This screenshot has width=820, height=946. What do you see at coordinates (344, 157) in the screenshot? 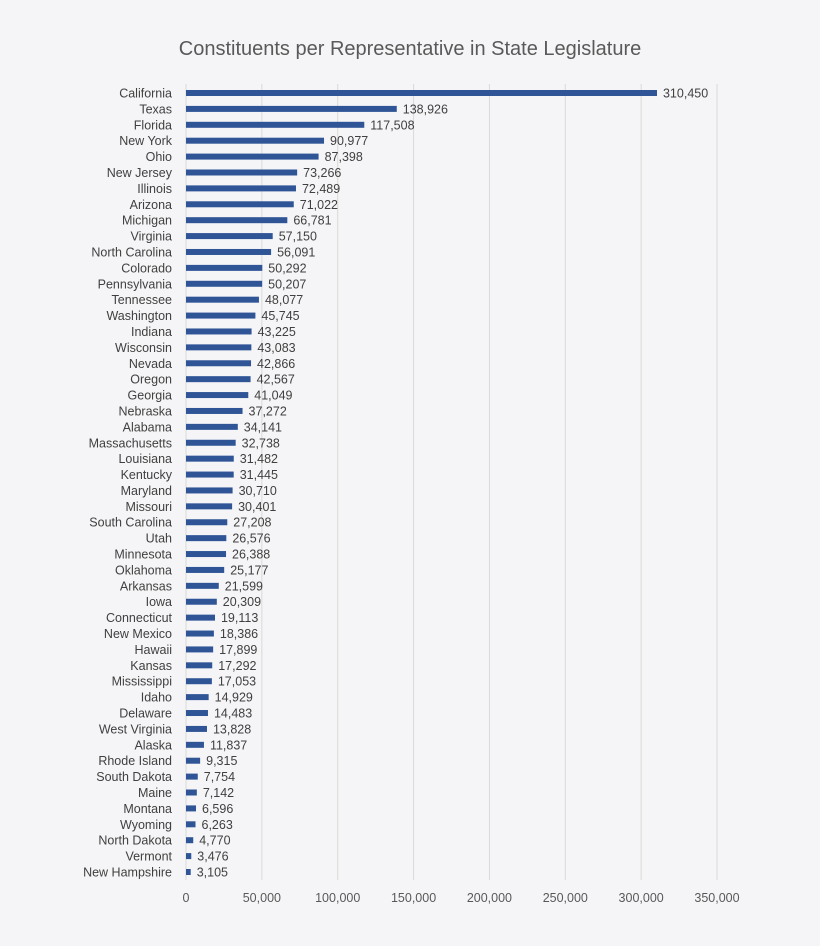
I see `data-label: 87,398` at bounding box center [344, 157].